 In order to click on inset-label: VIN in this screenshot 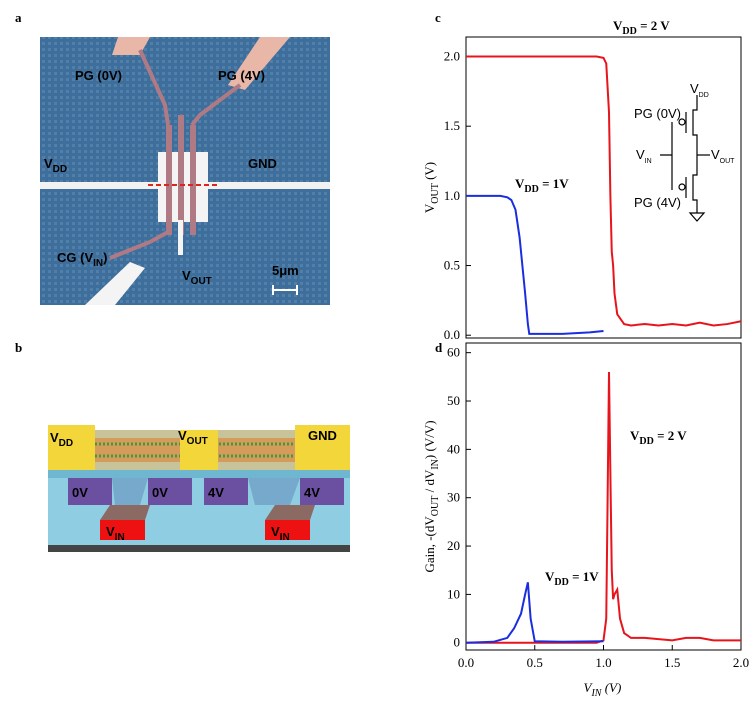, I will do `click(644, 156)`.